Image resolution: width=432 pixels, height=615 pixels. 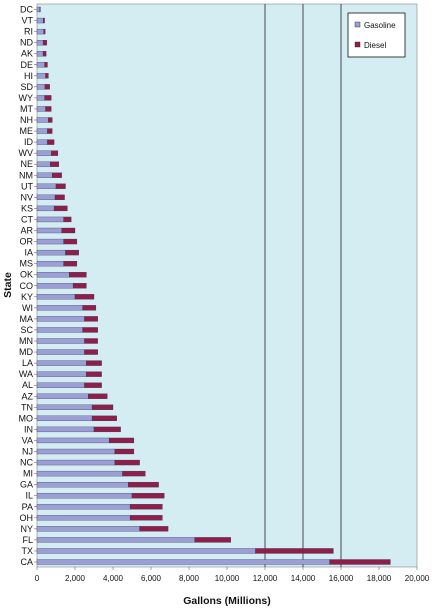 What do you see at coordinates (227, 601) in the screenshot?
I see `x-axis-title: Gallons (Millions)` at bounding box center [227, 601].